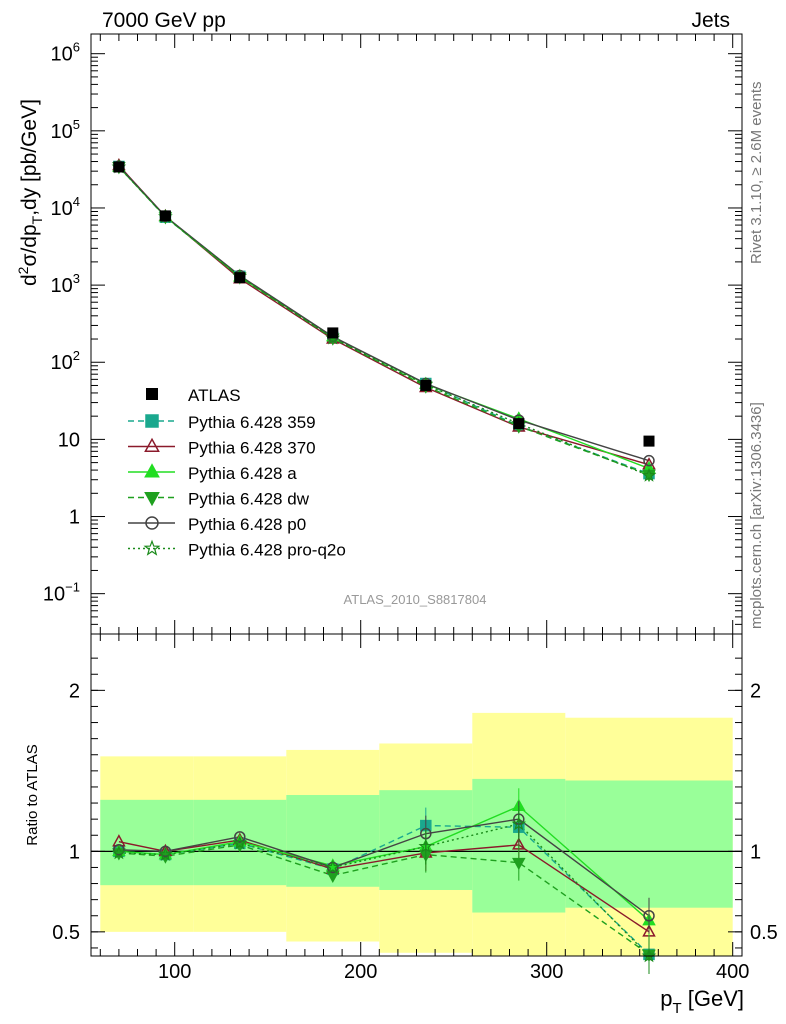 This screenshot has height=1024, width=786. Describe the element at coordinates (546, 972) in the screenshot. I see `x-tick-label: 300` at that location.